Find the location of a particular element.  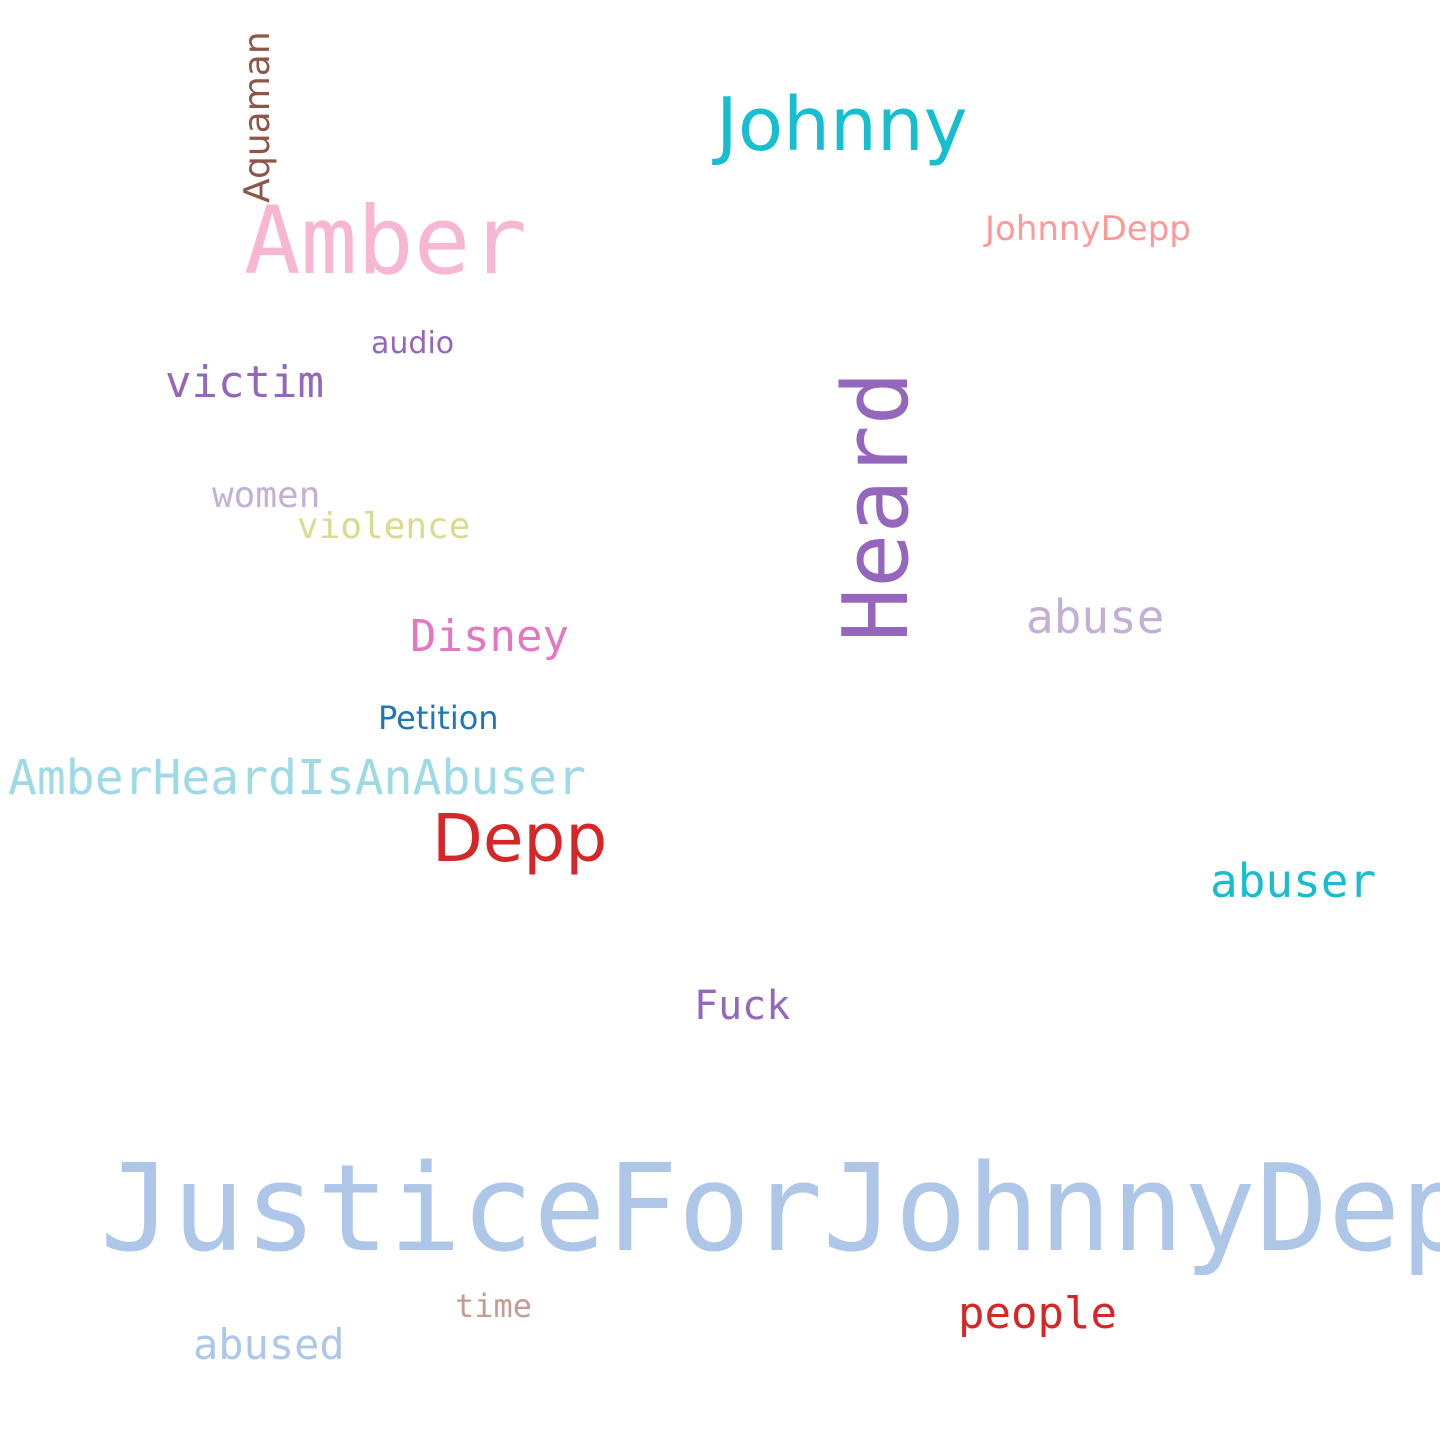

word-petition: Petition is located at coordinates (438, 718).